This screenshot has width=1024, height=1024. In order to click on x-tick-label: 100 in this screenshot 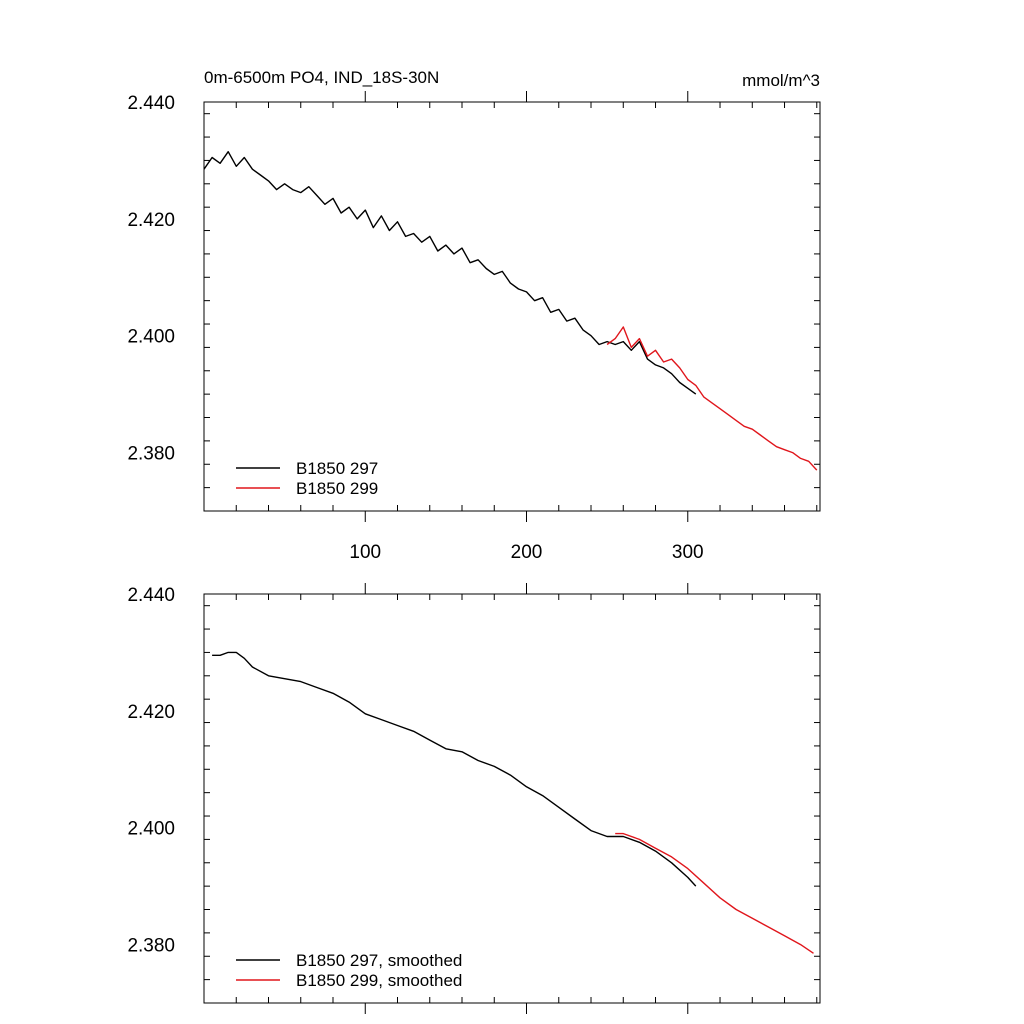, I will do `click(365, 552)`.